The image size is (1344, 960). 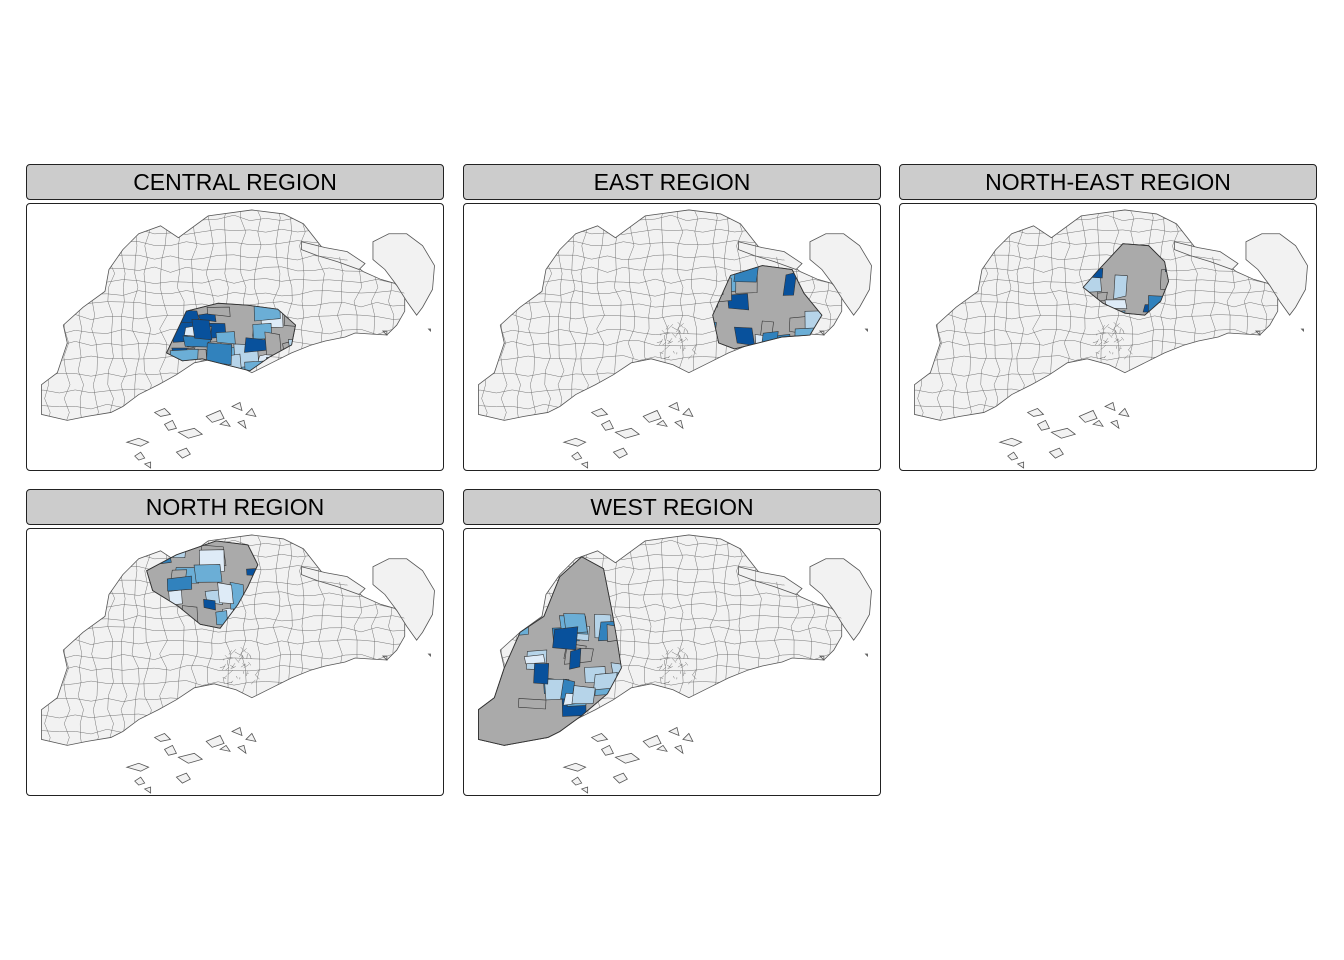 What do you see at coordinates (235, 507) in the screenshot?
I see `facet-title-north: NORTH REGION` at bounding box center [235, 507].